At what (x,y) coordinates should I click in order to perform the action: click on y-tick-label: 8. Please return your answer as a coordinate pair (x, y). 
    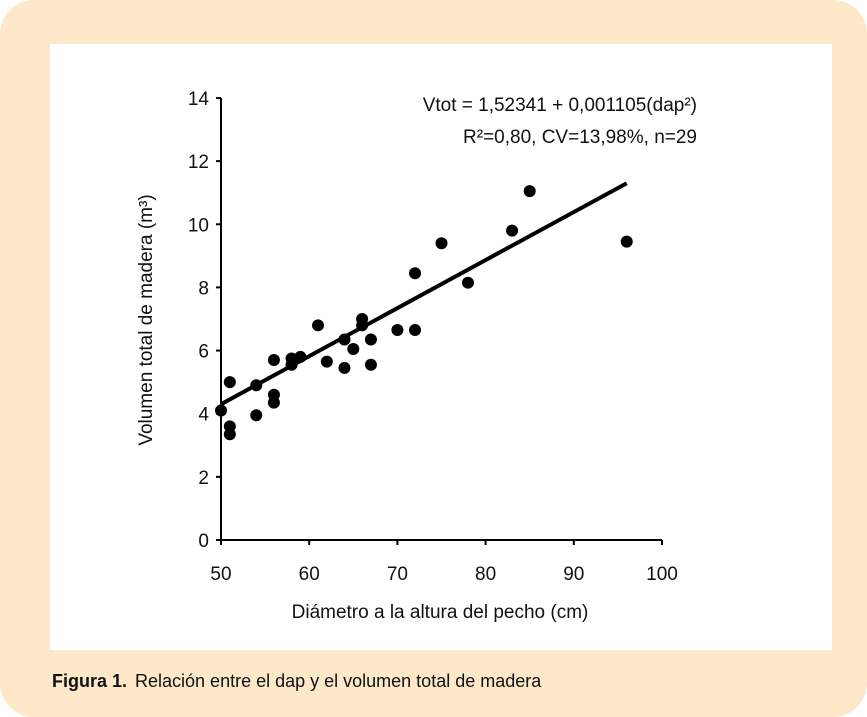
    Looking at the image, I should click on (203, 288).